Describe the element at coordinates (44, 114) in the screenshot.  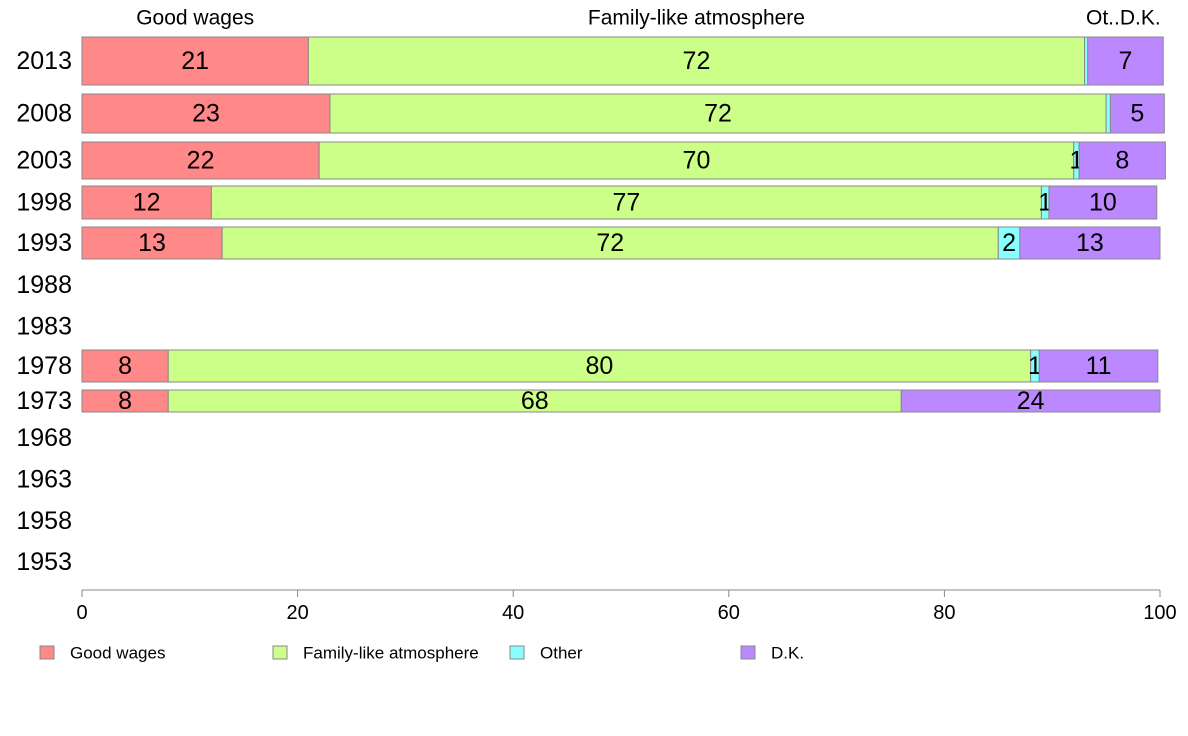
I see `y-tick-label-2008: 2008` at that location.